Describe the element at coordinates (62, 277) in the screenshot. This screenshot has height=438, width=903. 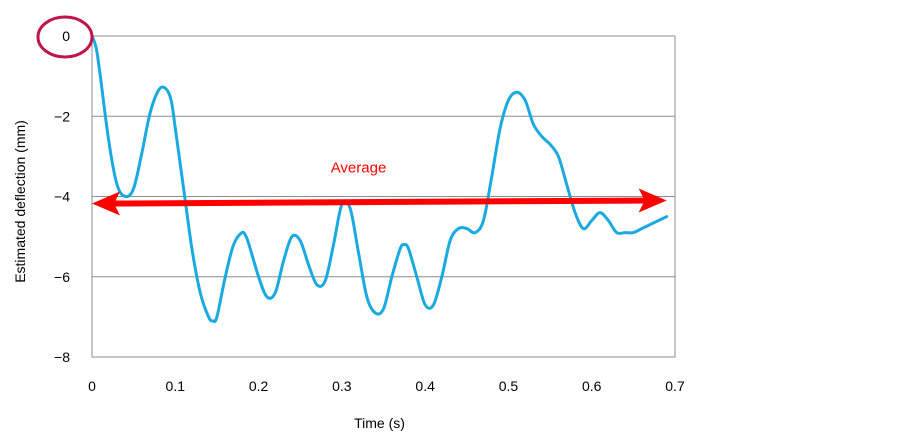
I see `y-tick-label: −6` at that location.